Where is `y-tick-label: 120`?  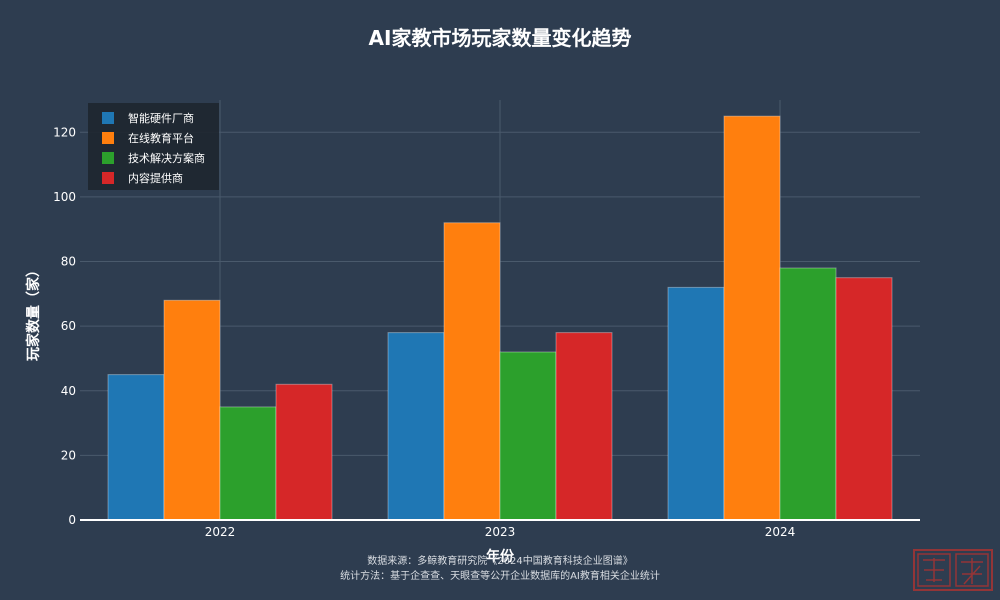 y-tick-label: 120 is located at coordinates (64, 132).